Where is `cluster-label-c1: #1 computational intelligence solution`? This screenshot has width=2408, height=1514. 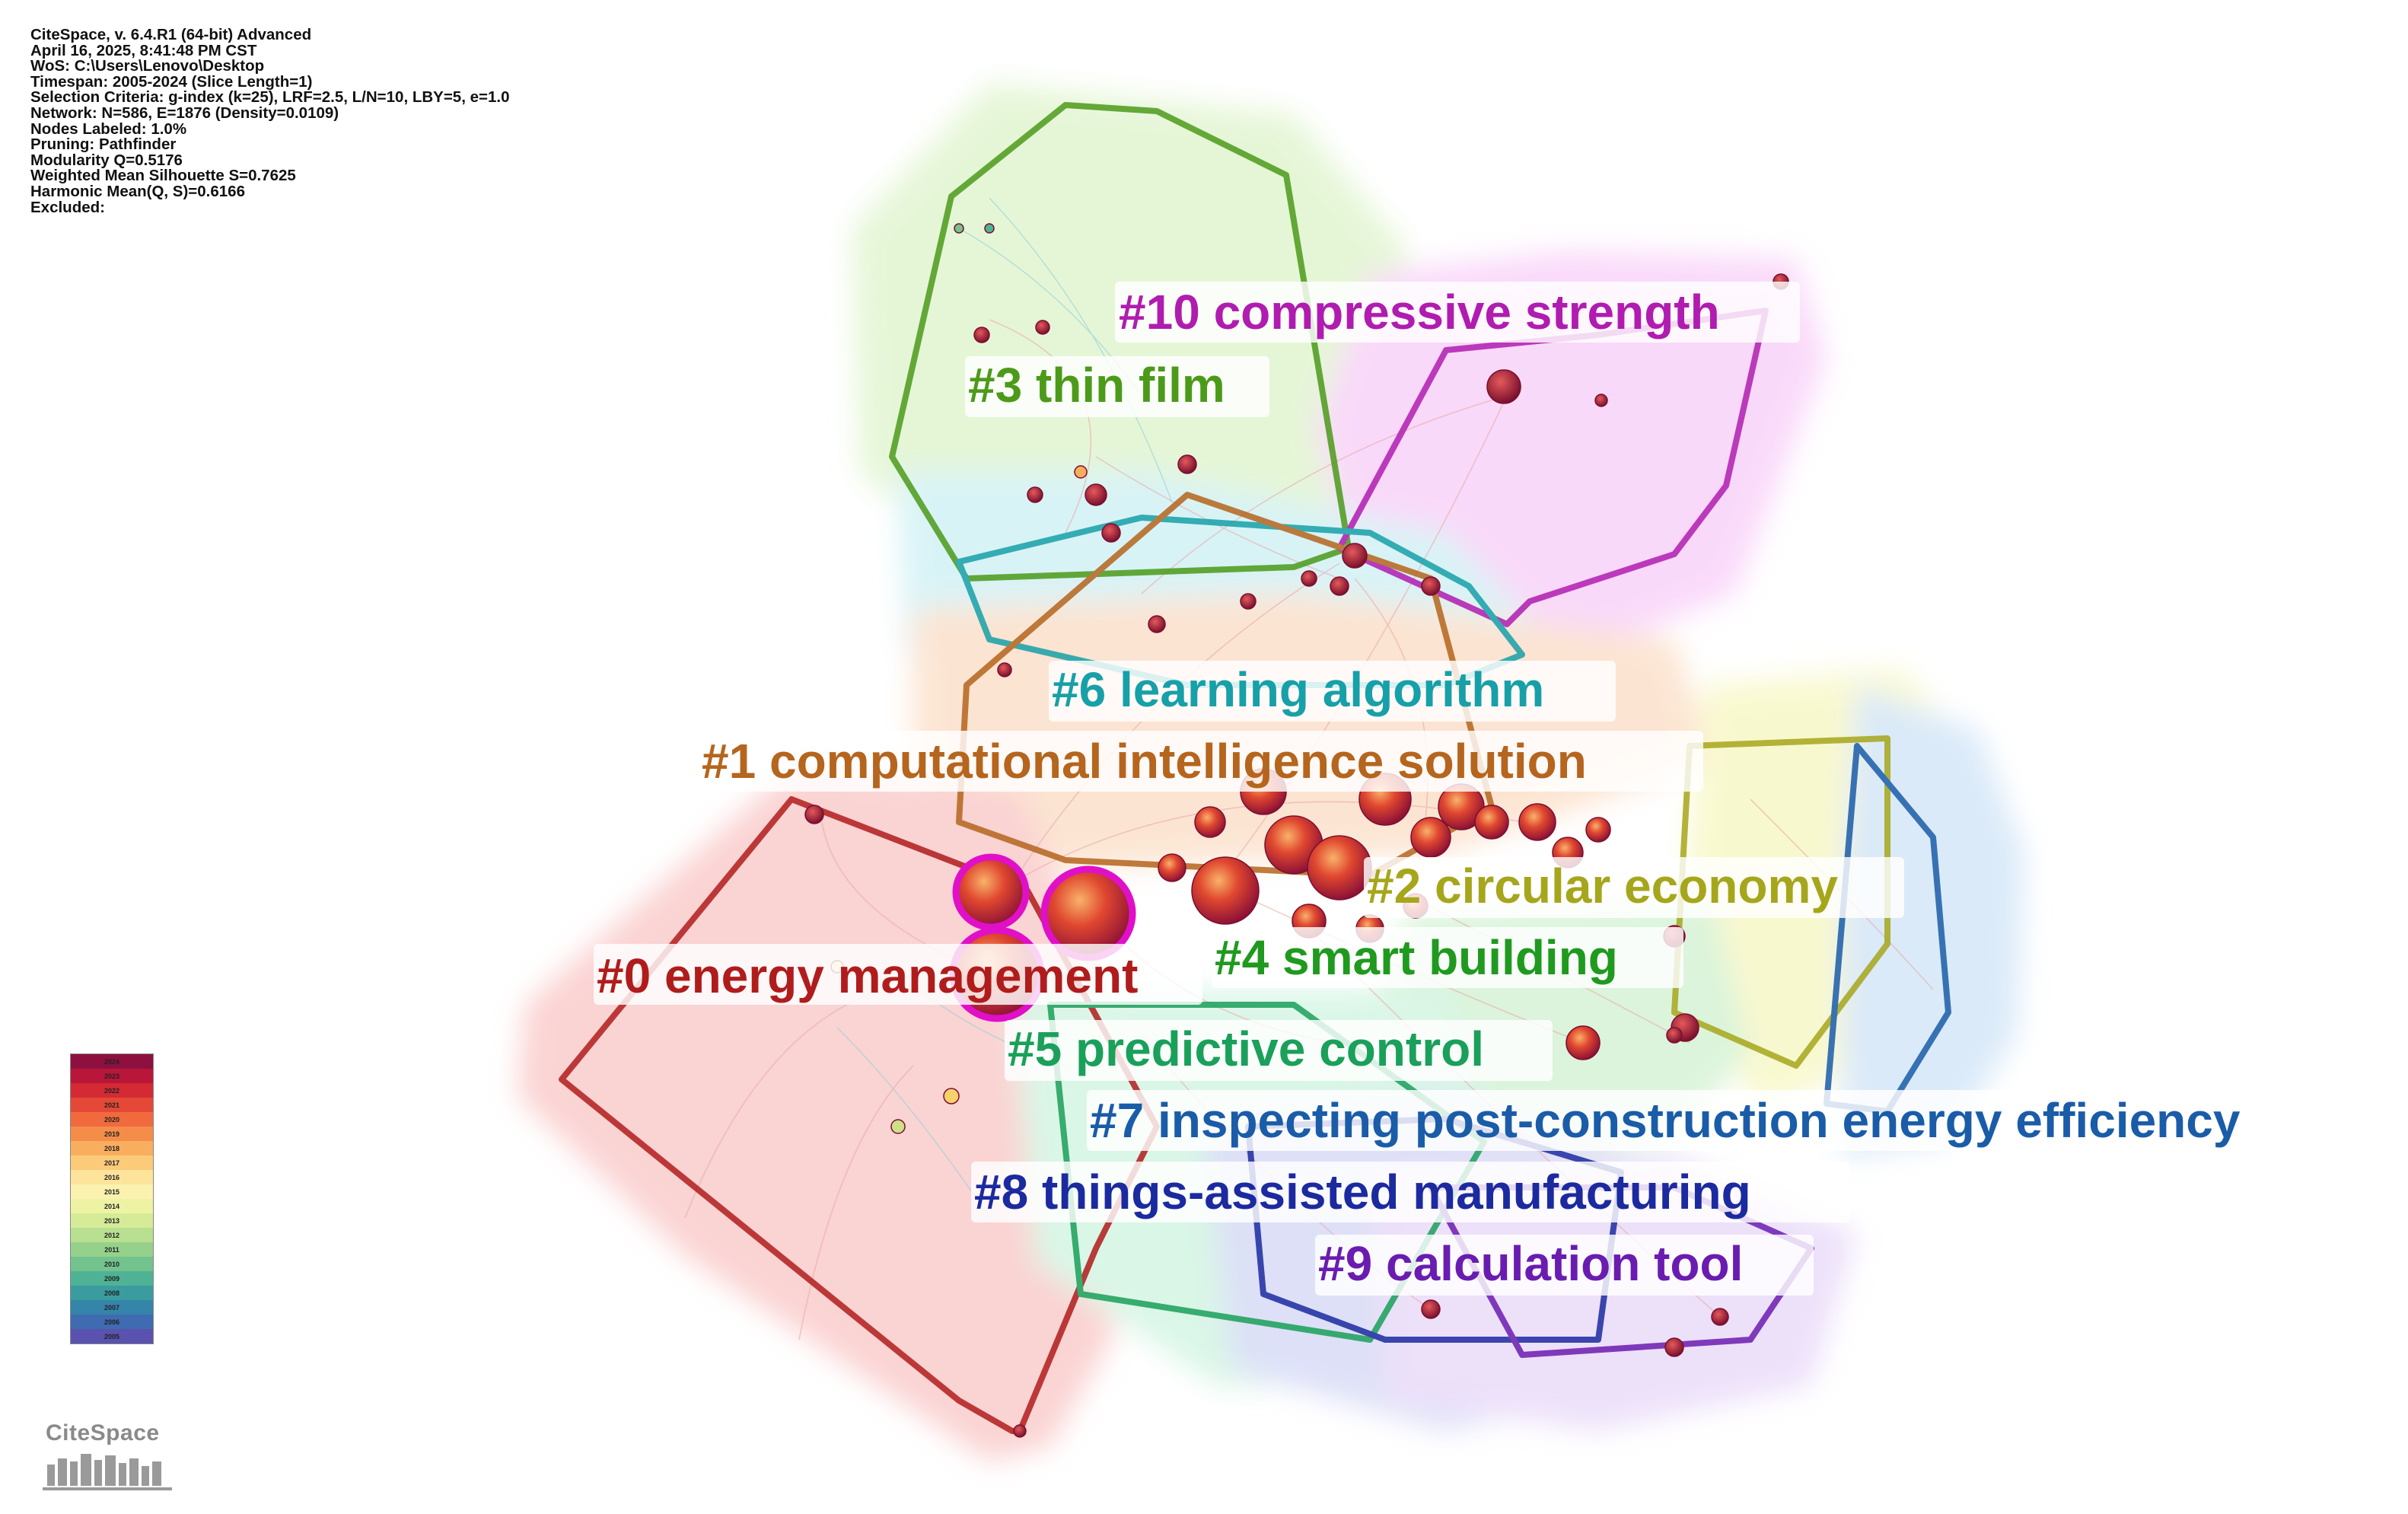 cluster-label-c1: #1 computational intelligence solution is located at coordinates (1144, 761).